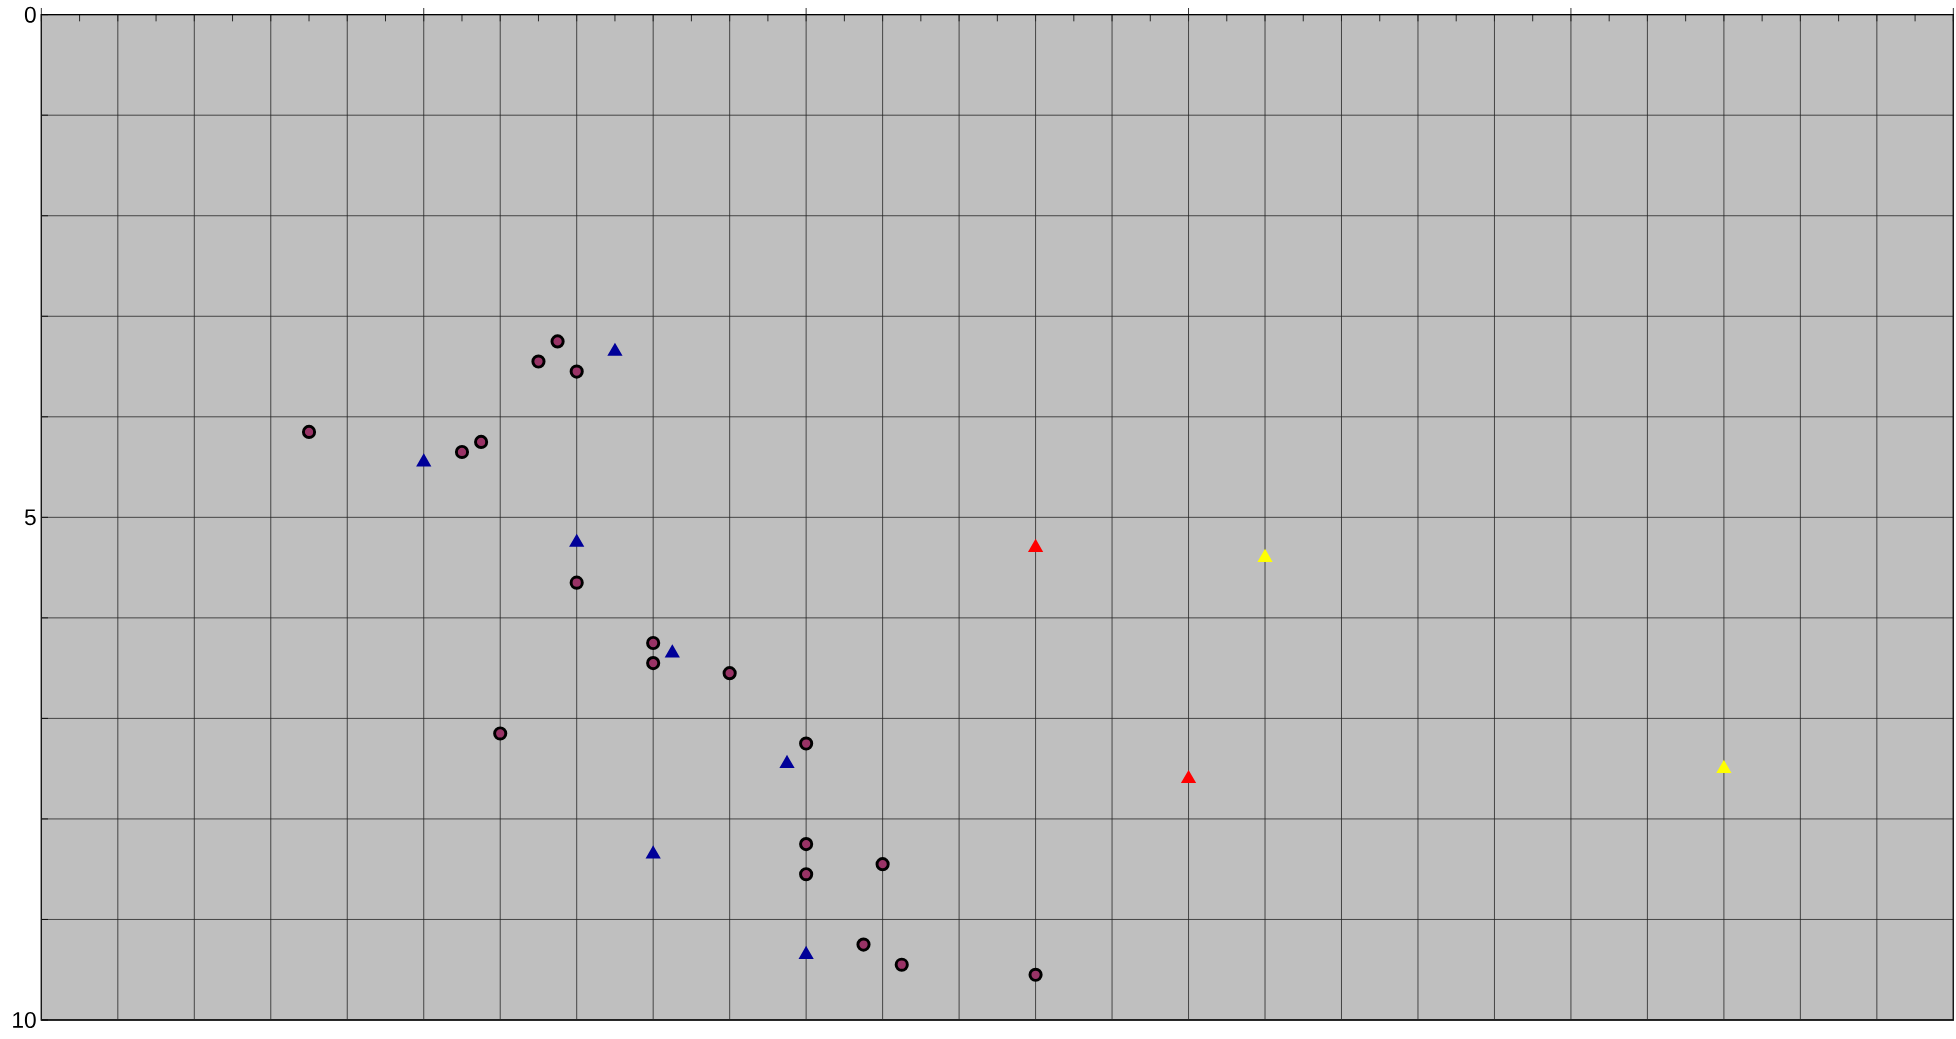  Describe the element at coordinates (30, 517) in the screenshot. I see `y-tick-label: 5` at that location.